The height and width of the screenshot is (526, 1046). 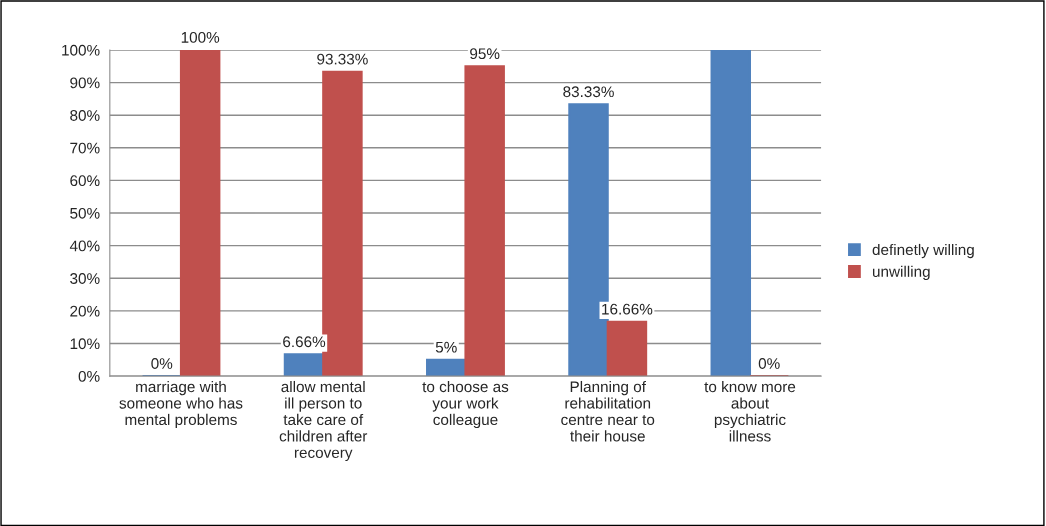 I want to click on x-tick-label: Planning of rehabilitation centre near to their house, so click(x=608, y=411).